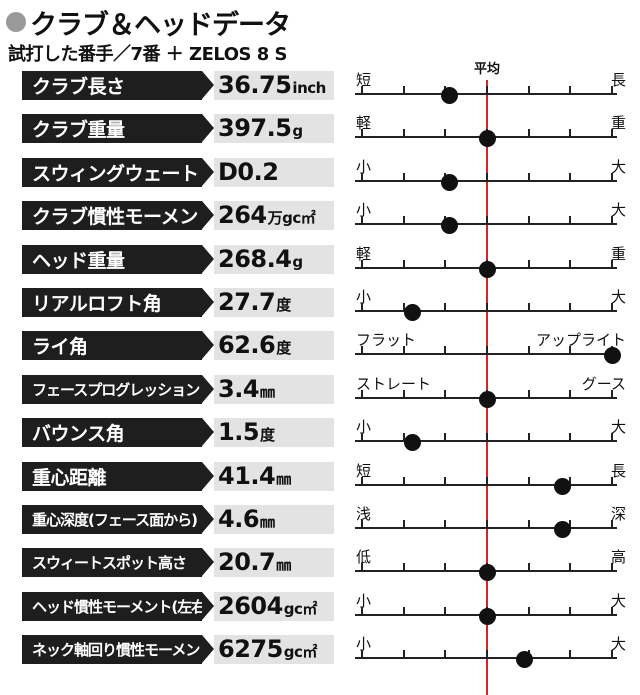 The image size is (640, 695). What do you see at coordinates (364, 557) in the screenshot?
I see `scale-left-label: 低` at bounding box center [364, 557].